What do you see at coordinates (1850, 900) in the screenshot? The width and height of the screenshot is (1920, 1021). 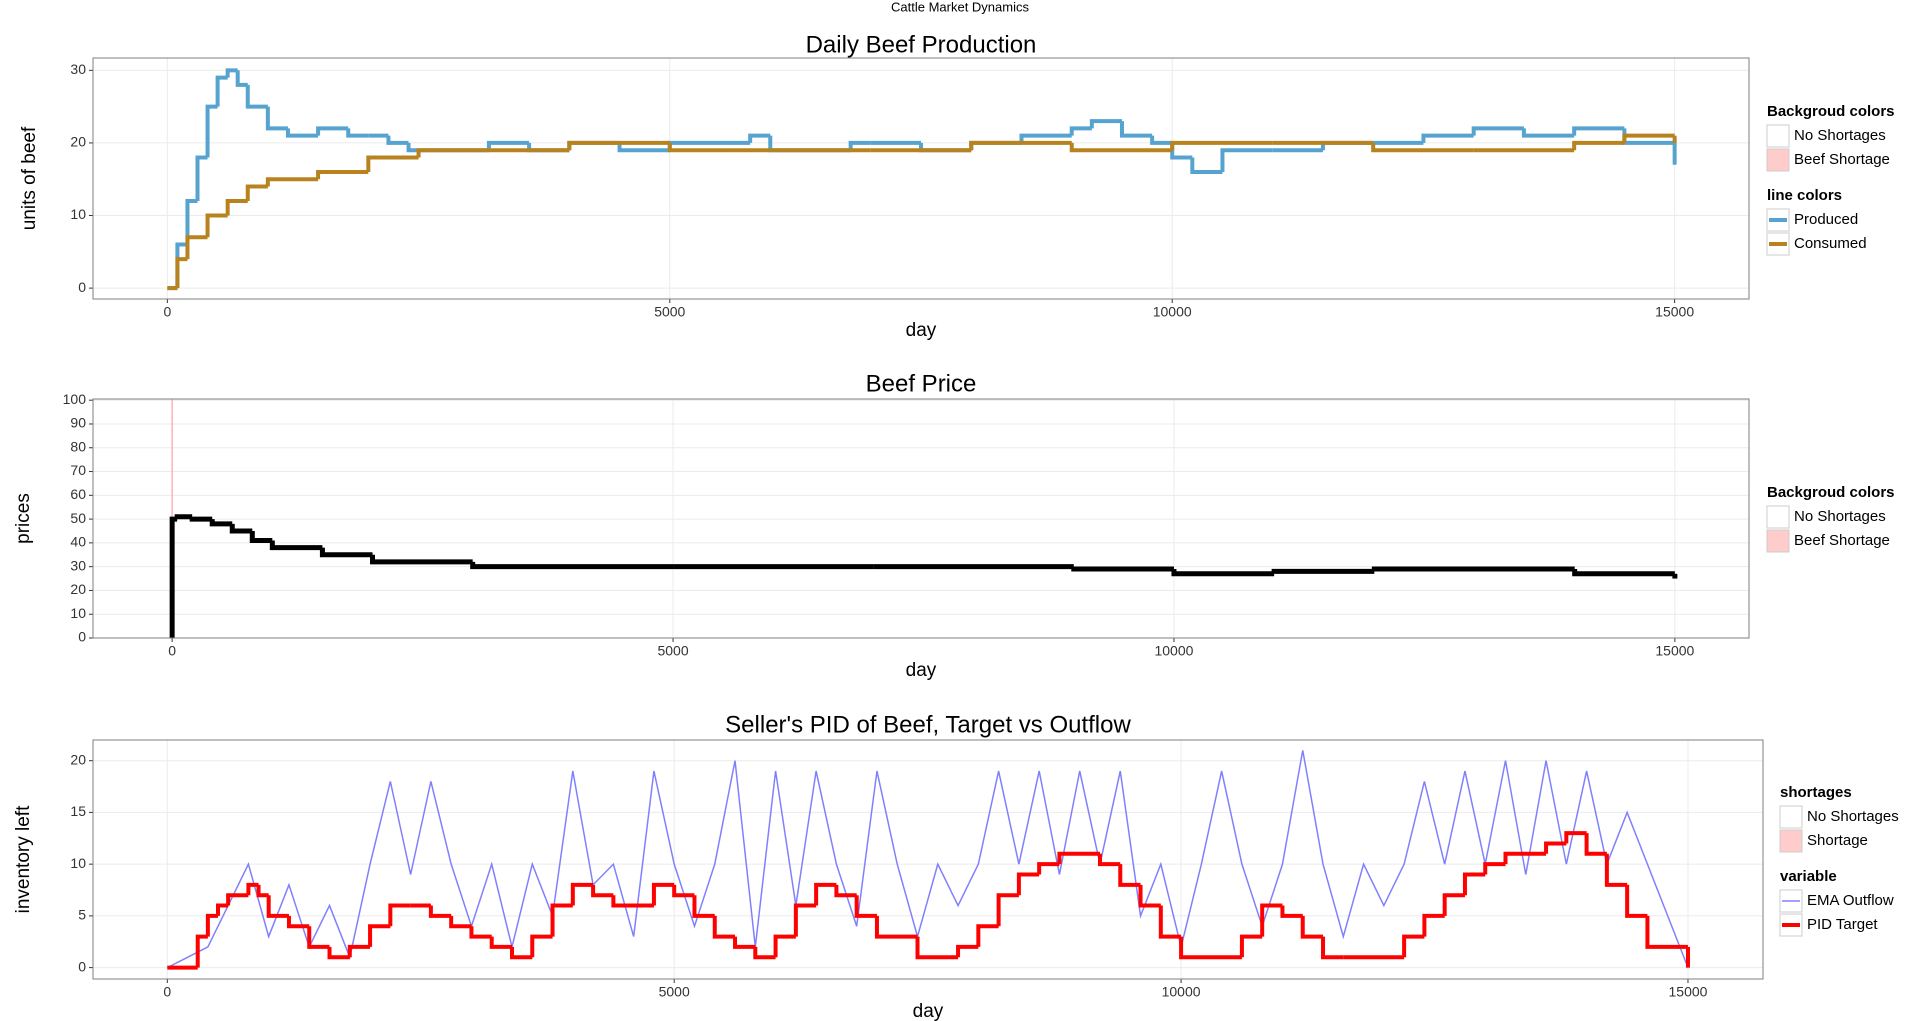 I see `legend-label: EMA Outflow` at bounding box center [1850, 900].